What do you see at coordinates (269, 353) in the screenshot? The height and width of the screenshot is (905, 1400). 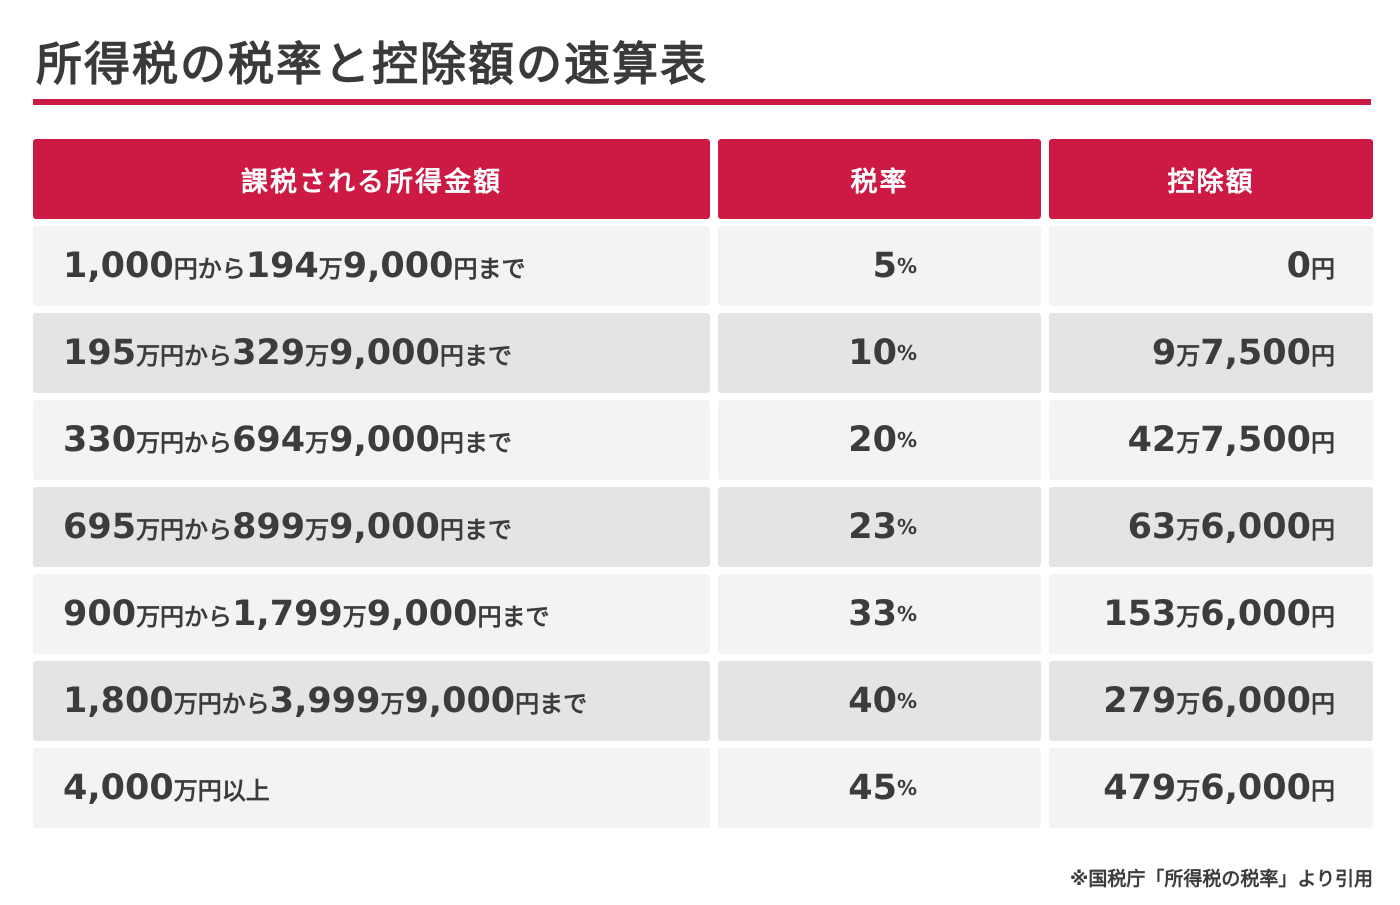 I see `amount-number: 329` at bounding box center [269, 353].